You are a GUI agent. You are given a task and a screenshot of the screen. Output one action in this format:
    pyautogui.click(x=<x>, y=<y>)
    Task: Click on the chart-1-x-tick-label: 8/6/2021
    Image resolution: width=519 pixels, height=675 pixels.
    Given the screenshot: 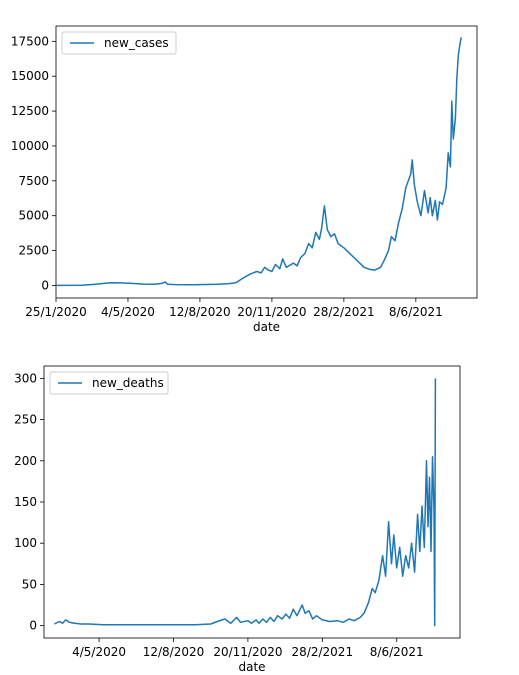 What is the action you would take?
    pyautogui.click(x=416, y=312)
    